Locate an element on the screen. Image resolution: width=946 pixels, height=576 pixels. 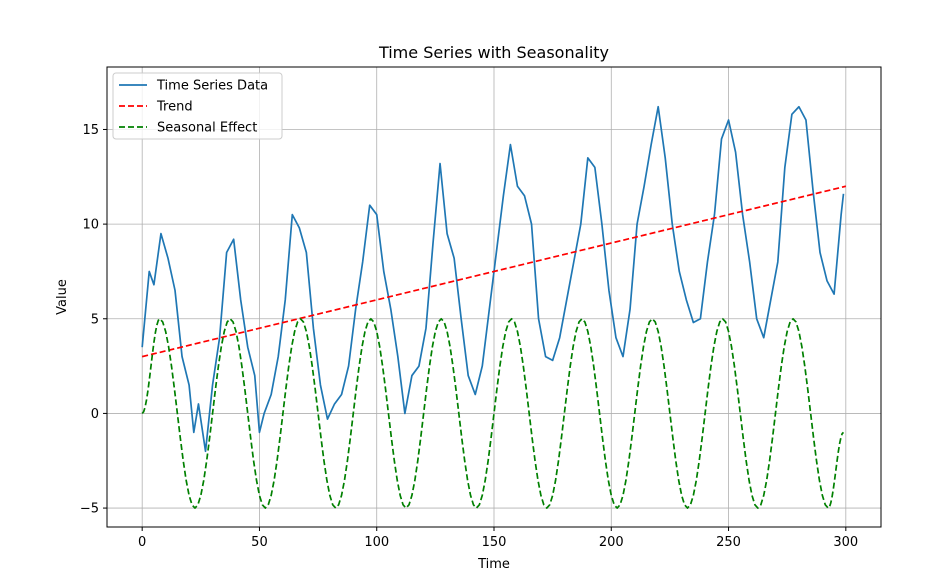
x-tick-label: 100 is located at coordinates (376, 542).